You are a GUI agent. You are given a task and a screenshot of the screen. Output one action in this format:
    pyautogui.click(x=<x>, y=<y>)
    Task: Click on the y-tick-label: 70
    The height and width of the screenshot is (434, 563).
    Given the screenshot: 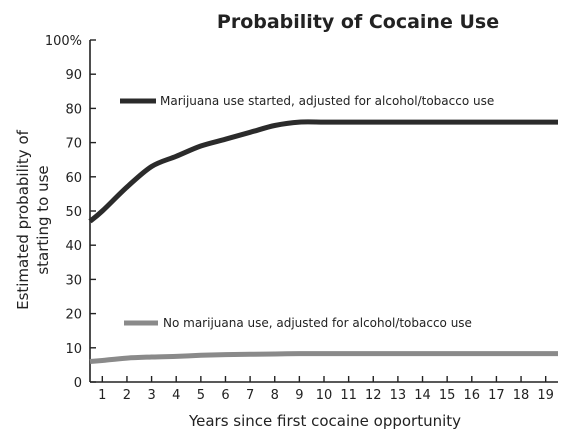 What is the action you would take?
    pyautogui.click(x=73, y=144)
    